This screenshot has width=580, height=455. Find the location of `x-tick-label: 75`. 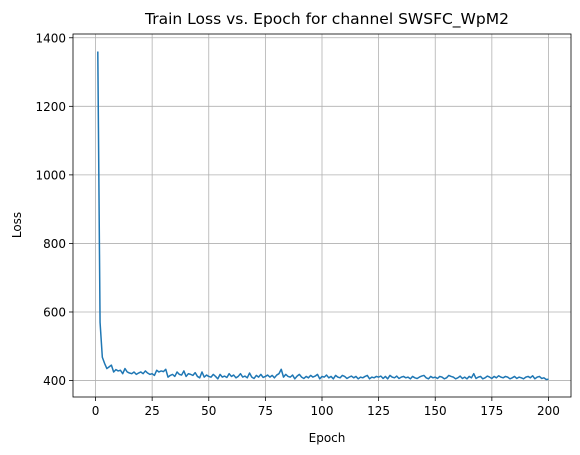

x-tick-label: 75 is located at coordinates (265, 411).